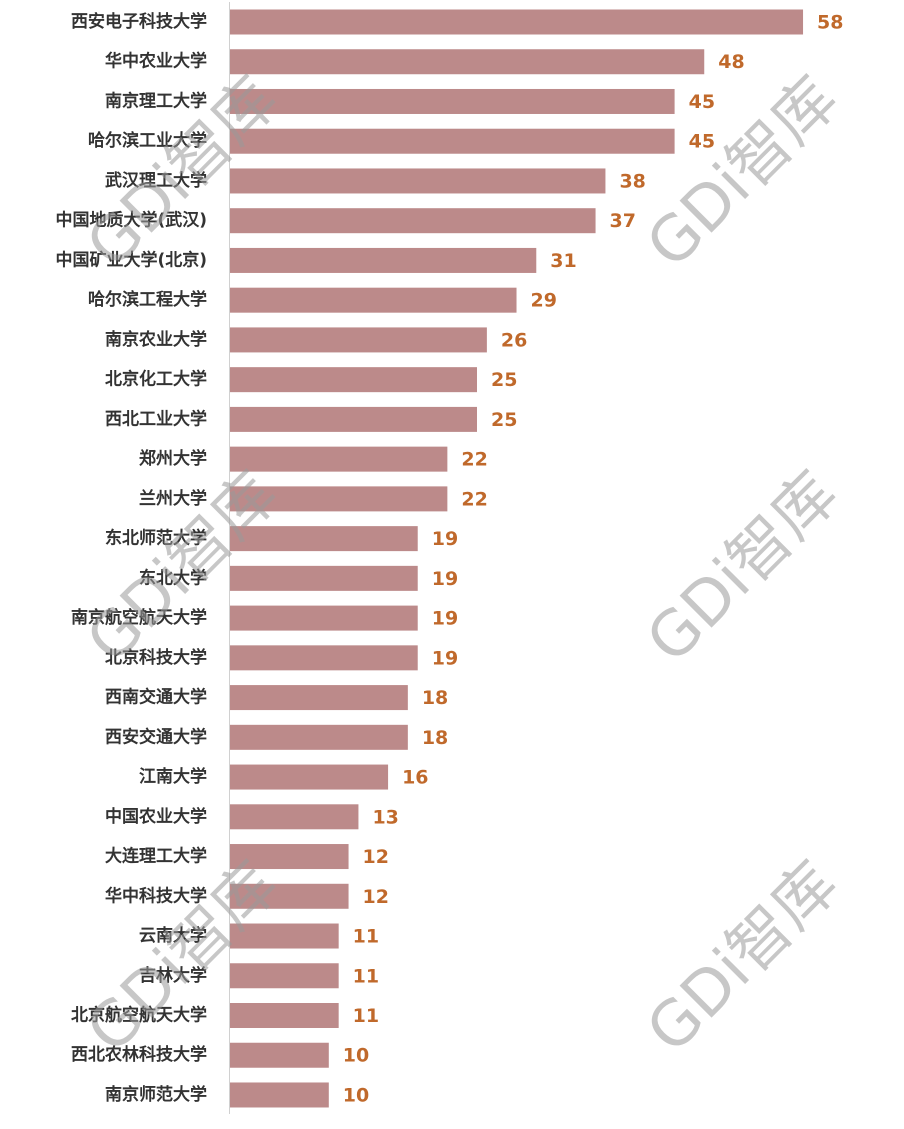 This screenshot has height=1129, width=904. Describe the element at coordinates (139, 1054) in the screenshot. I see `category-label: 西北农林科技大学` at that location.